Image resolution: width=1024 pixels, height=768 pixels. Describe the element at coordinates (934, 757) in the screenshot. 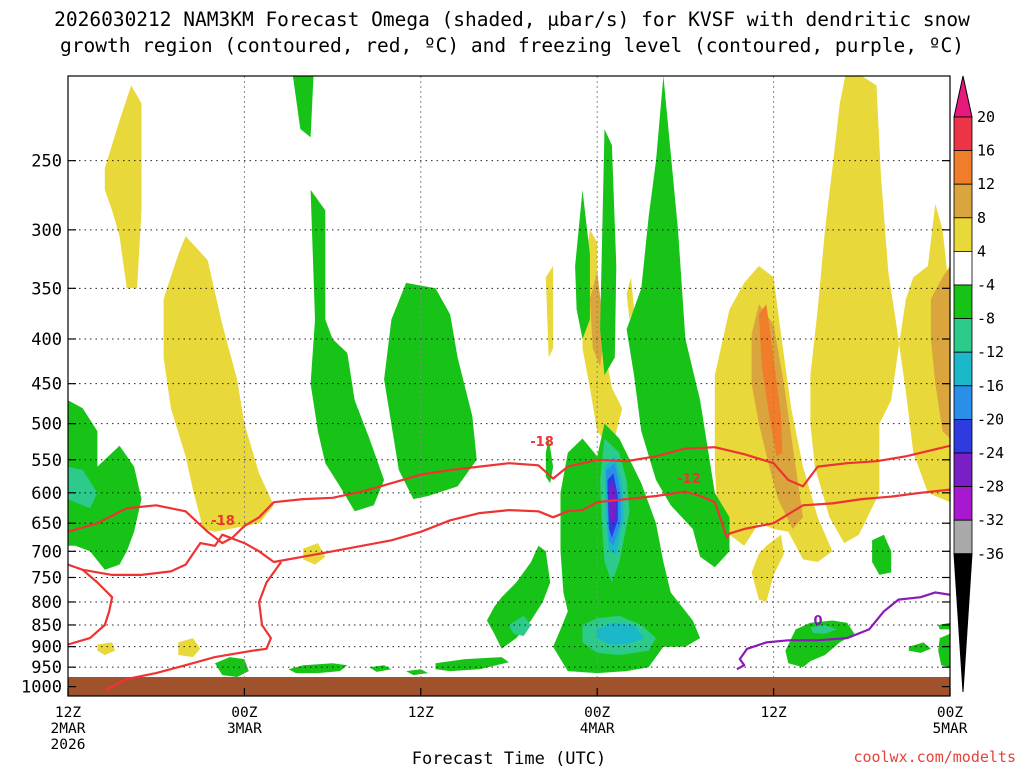

I see `credit-text: coolwx.com/modelts` at that location.